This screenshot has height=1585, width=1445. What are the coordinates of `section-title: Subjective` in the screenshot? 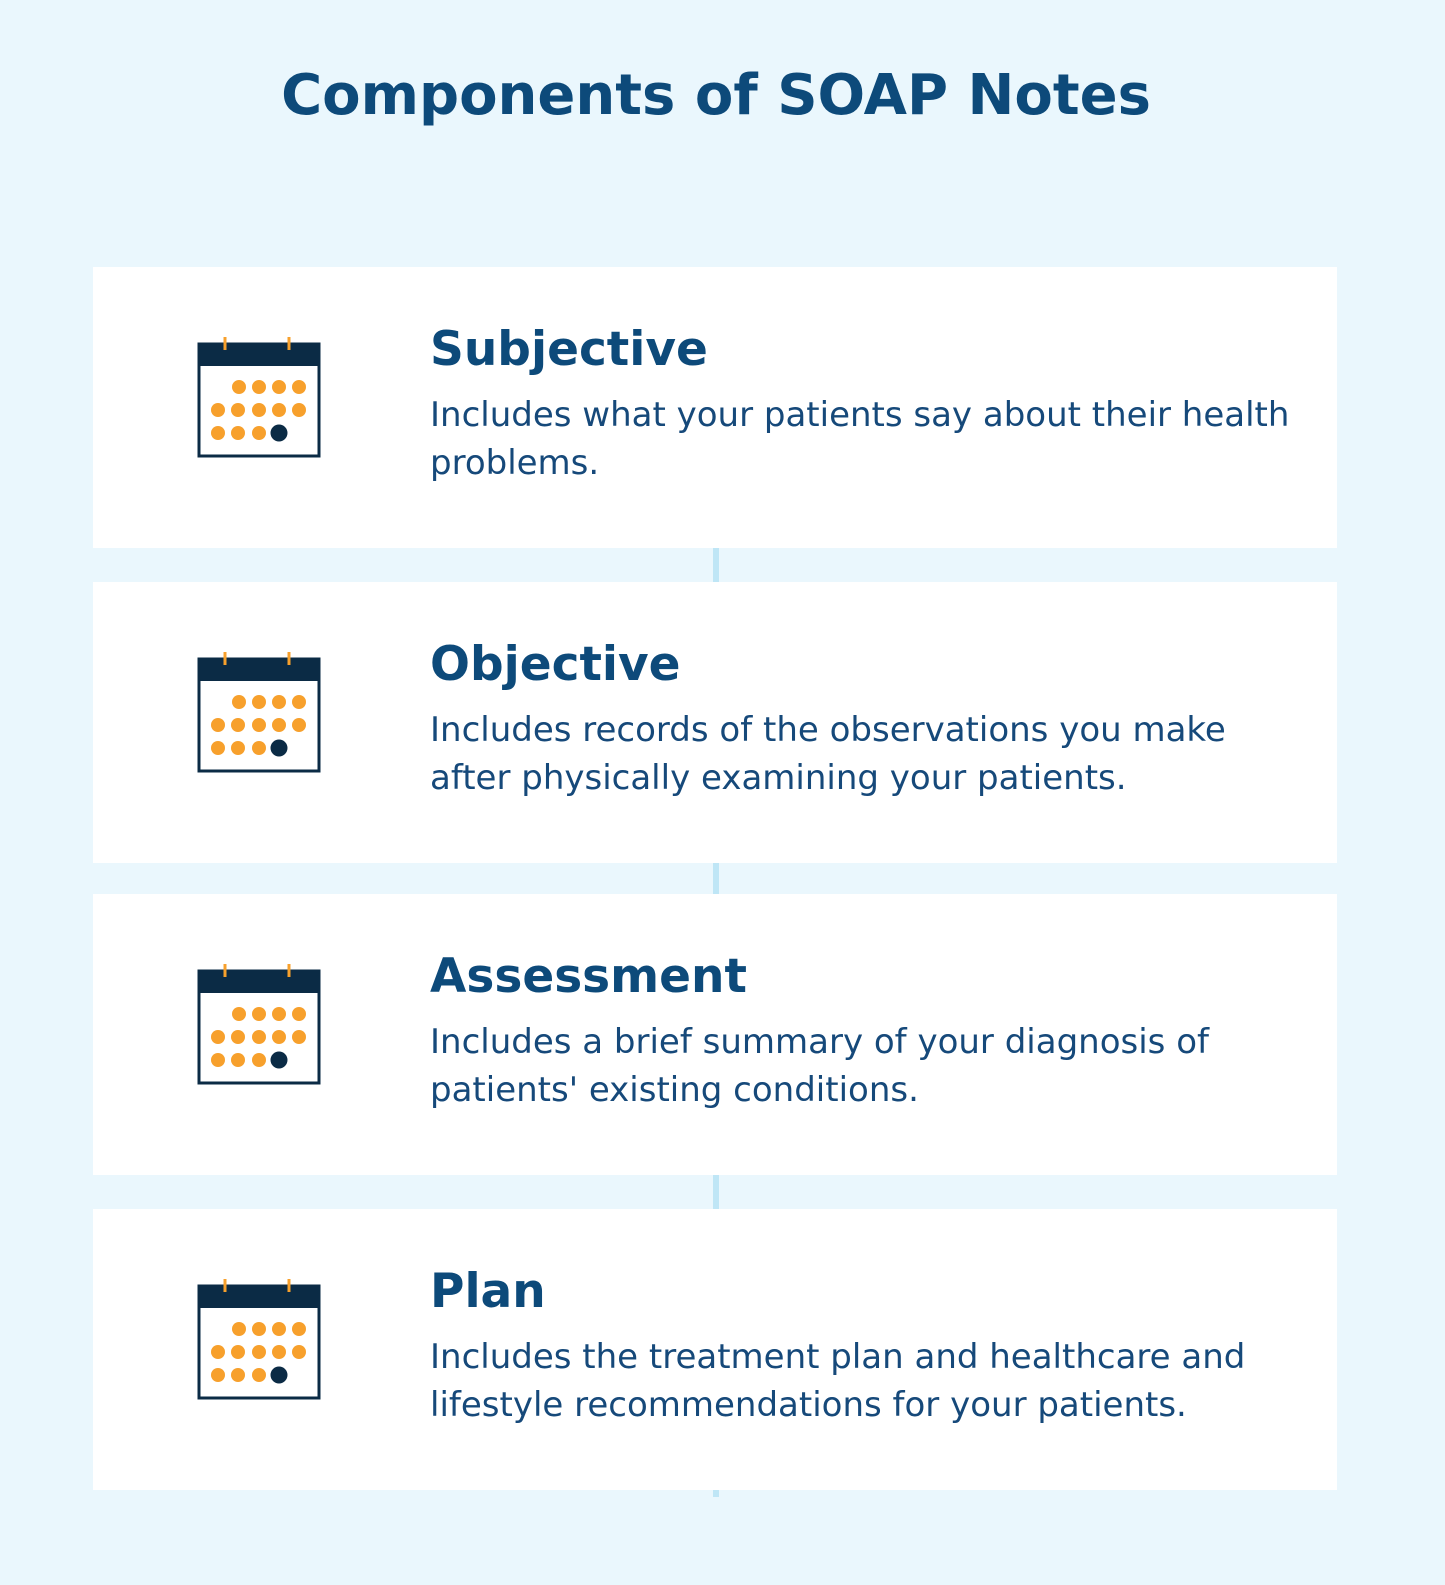 It's located at (569, 350).